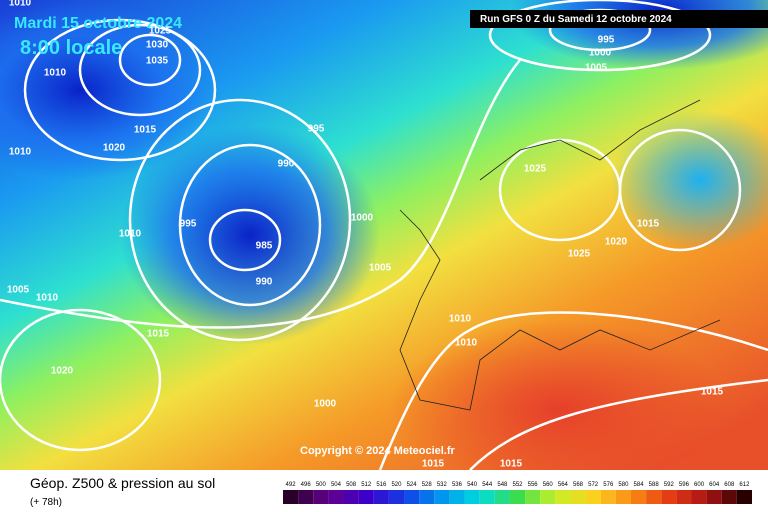 This screenshot has height=512, width=768. Describe the element at coordinates (264, 246) in the screenshot. I see `isobar-label: 985` at that location.